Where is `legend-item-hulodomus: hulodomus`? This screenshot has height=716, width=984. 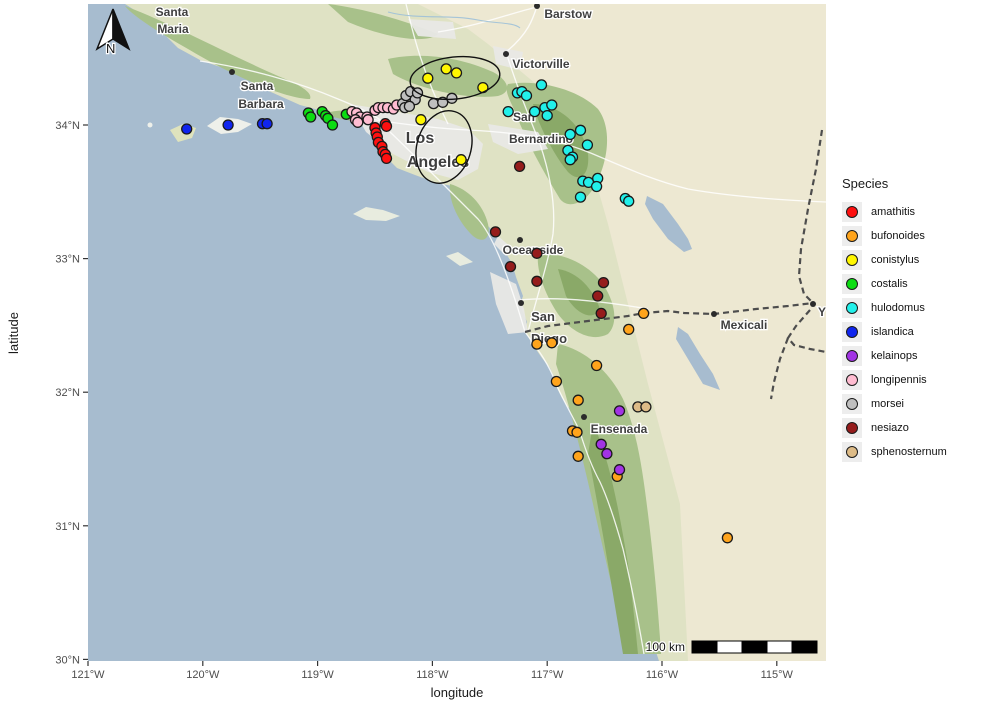
legend-item-hulodomus: hulodomus is located at coordinates (912, 308).